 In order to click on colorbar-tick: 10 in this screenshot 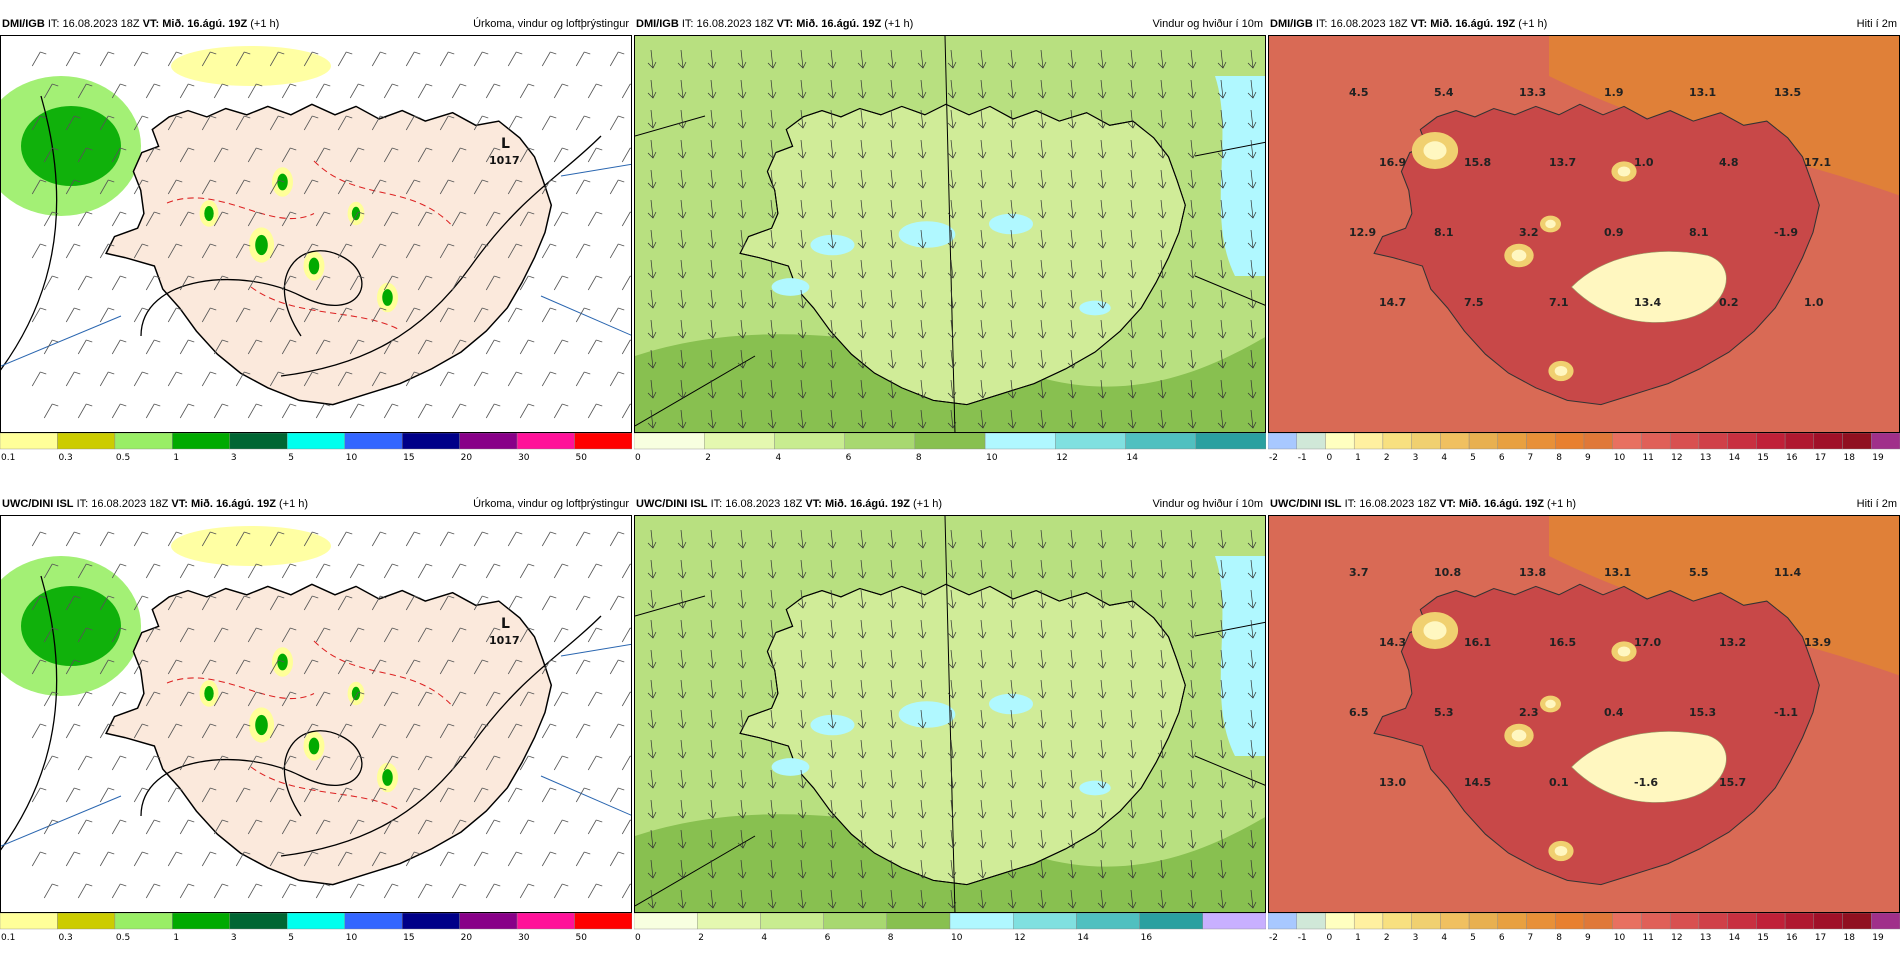, I will do `click(957, 938)`.